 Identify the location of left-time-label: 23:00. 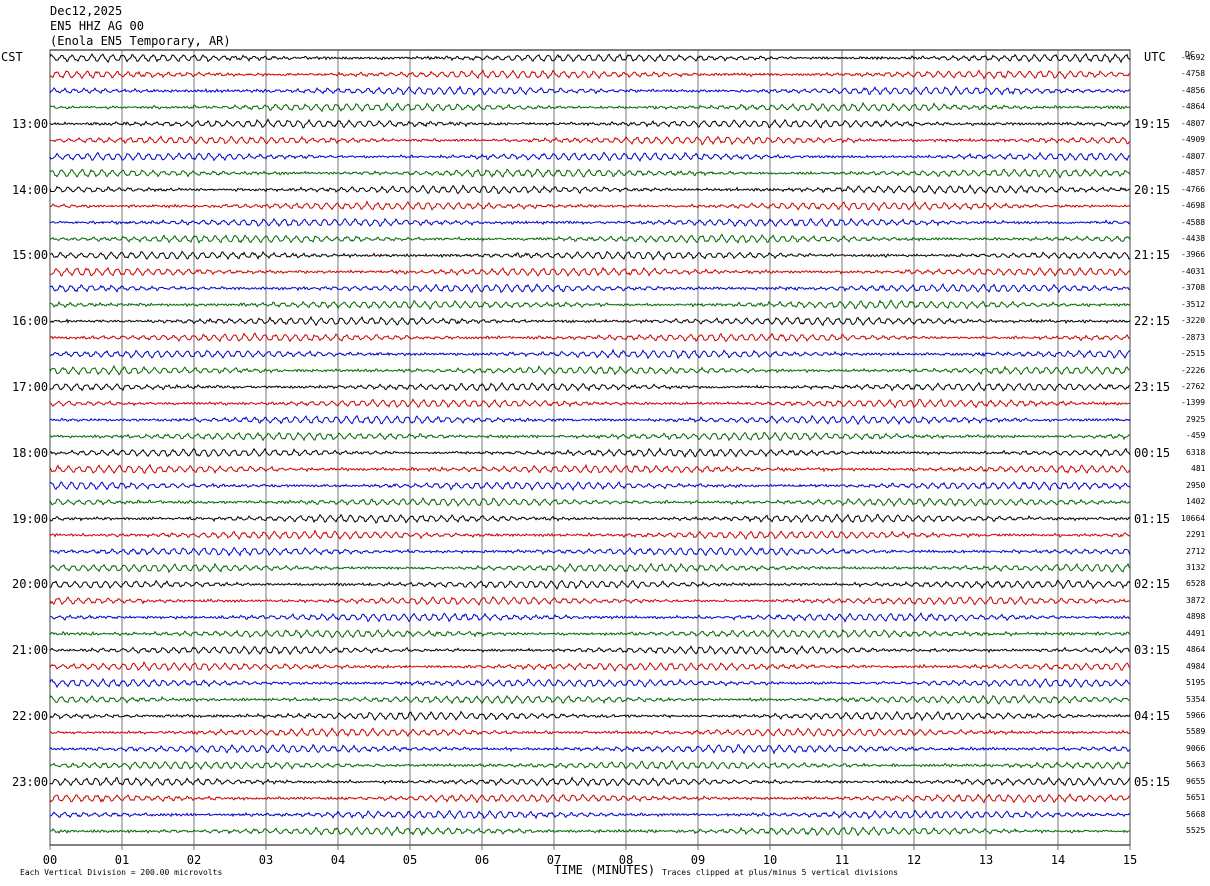
(30, 781).